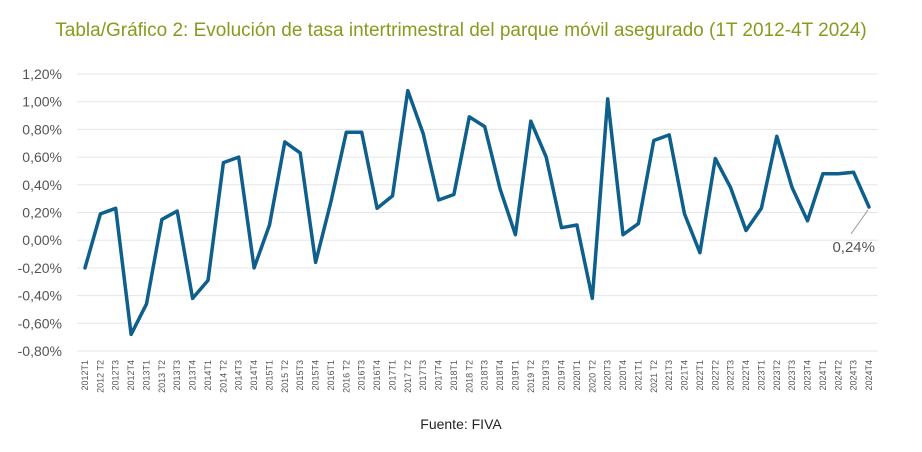 The height and width of the screenshot is (452, 922). Describe the element at coordinates (469, 376) in the screenshot. I see `x-tick-label: 2018 T2` at that location.